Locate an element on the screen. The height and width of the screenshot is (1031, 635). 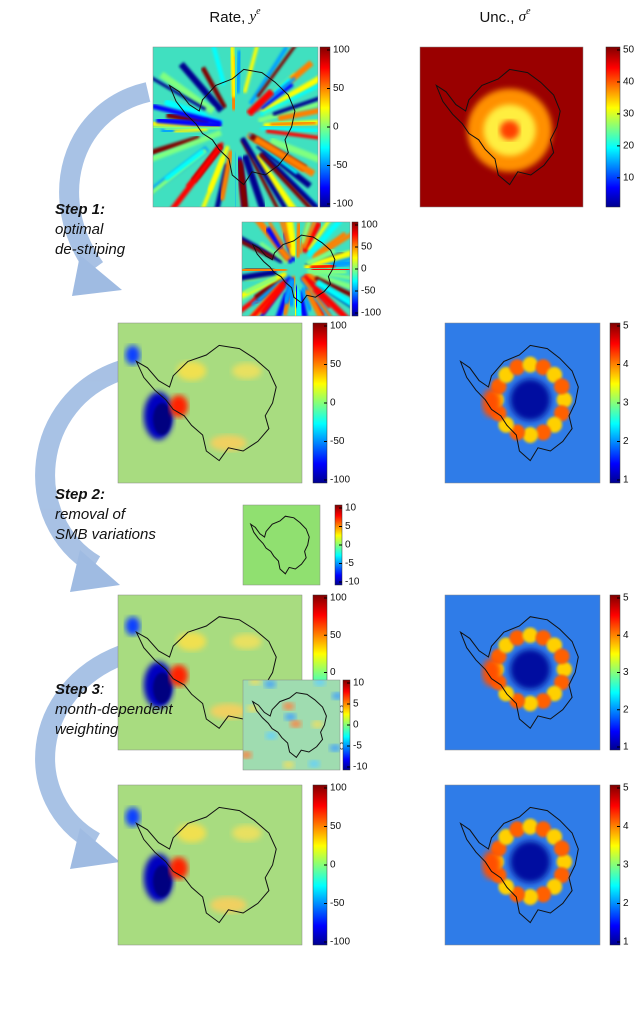
step-heading-text: Step 3 is located at coordinates (78, 689).